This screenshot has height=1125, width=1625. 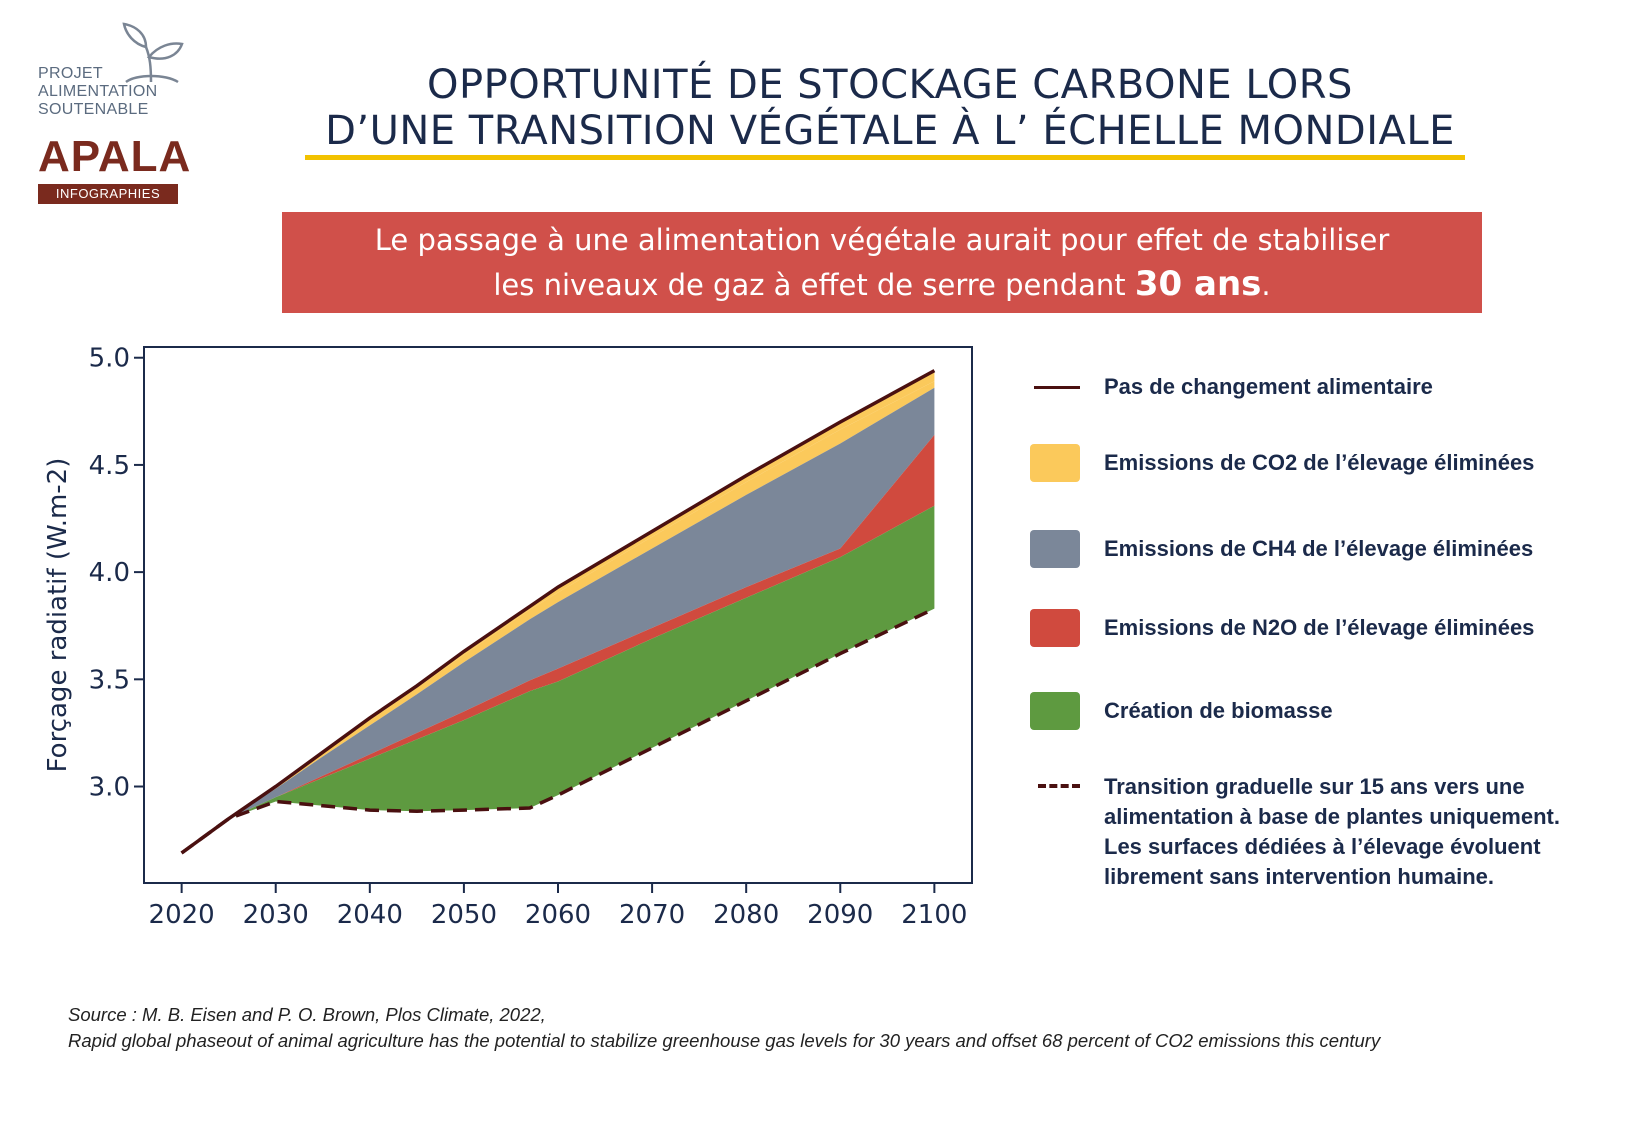 I want to click on sprout-icon, so click(x=153, y=53).